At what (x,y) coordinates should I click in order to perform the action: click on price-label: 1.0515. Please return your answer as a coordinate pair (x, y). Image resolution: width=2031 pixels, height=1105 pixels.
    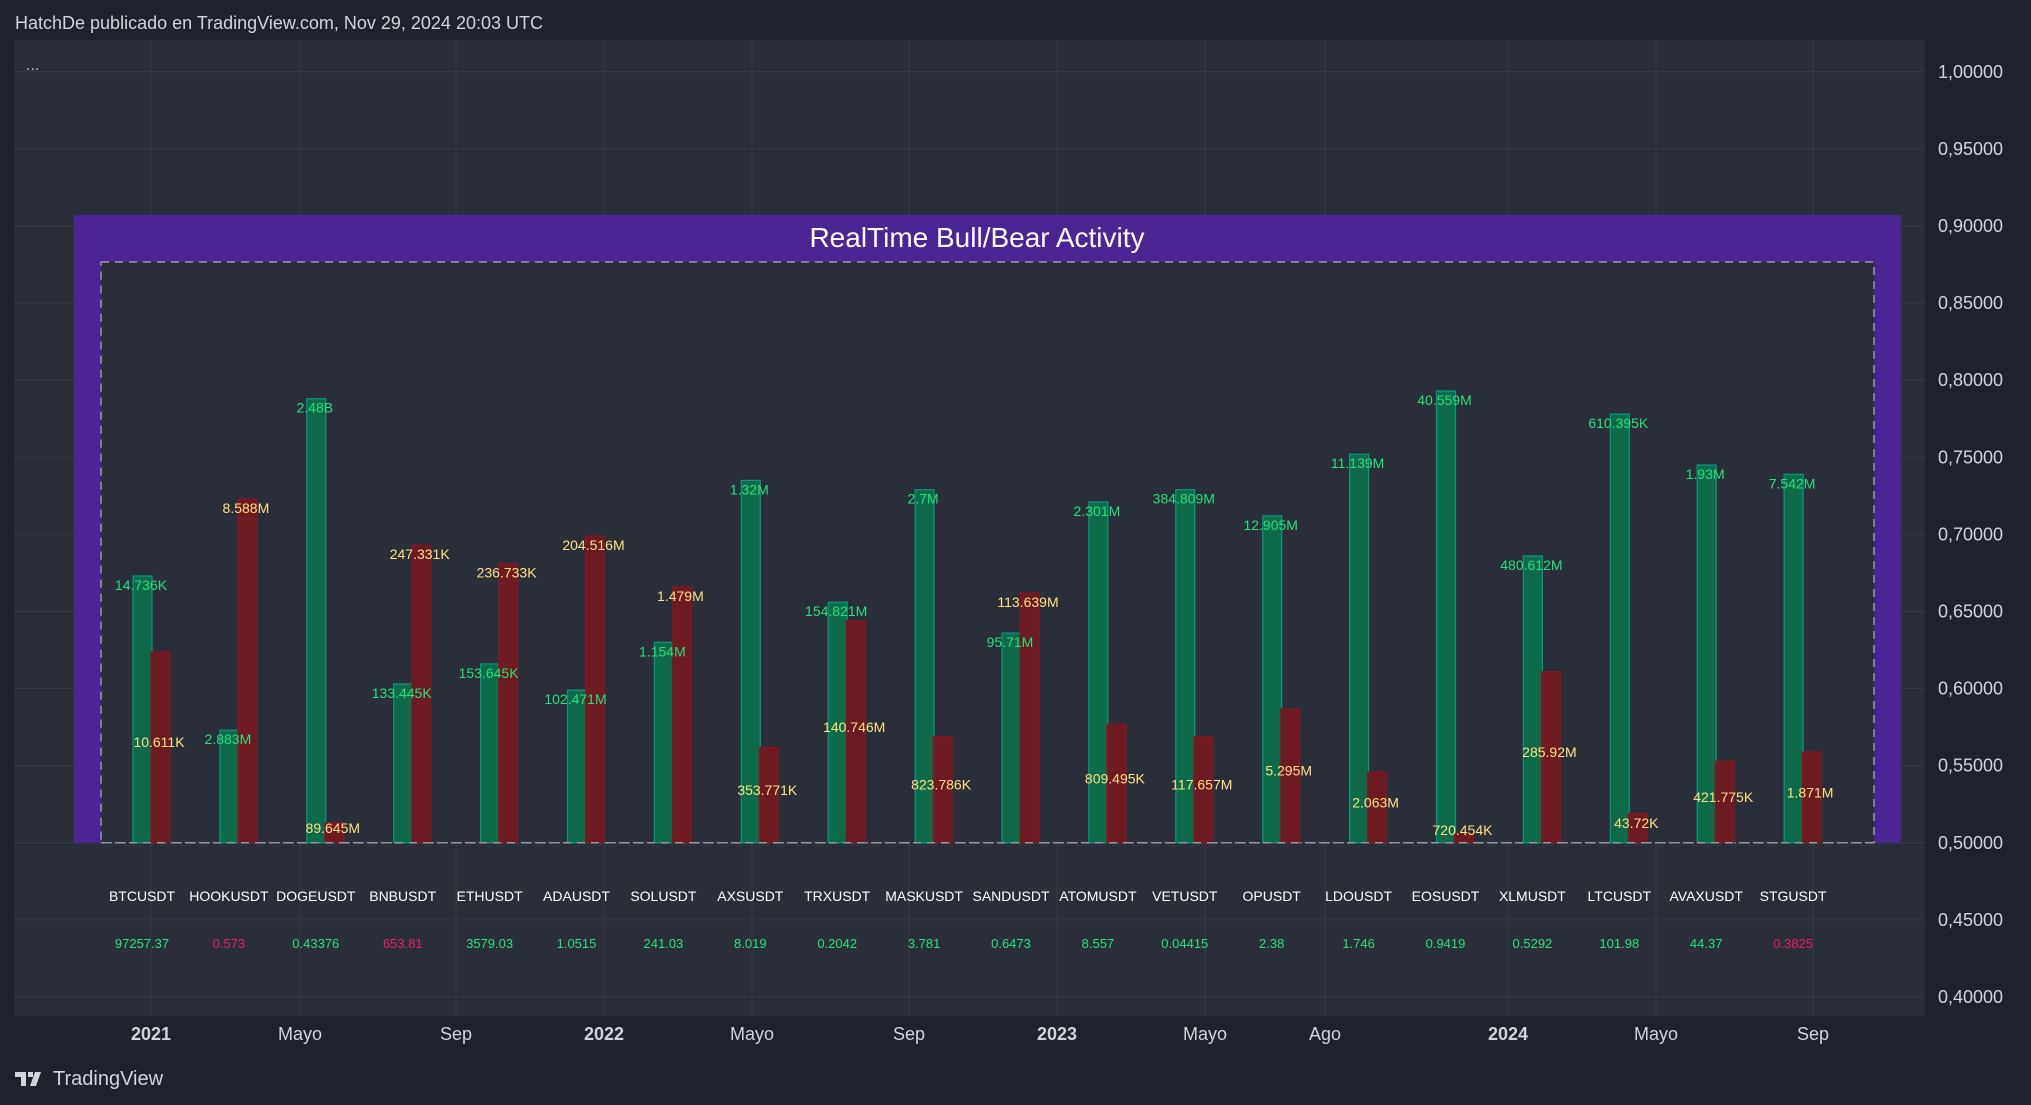
    Looking at the image, I should click on (577, 943).